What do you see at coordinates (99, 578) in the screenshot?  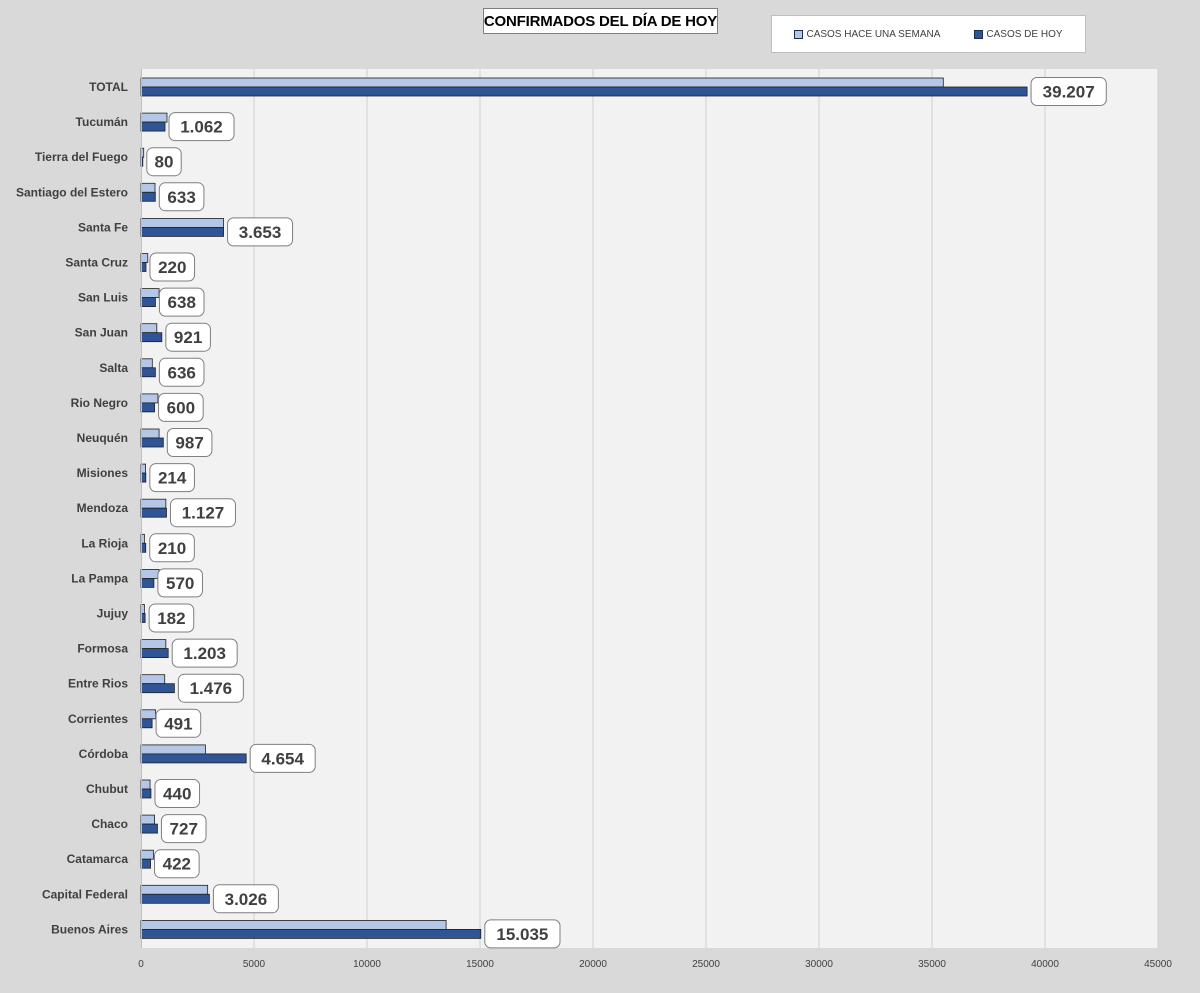 I see `category-label: La Pampa` at bounding box center [99, 578].